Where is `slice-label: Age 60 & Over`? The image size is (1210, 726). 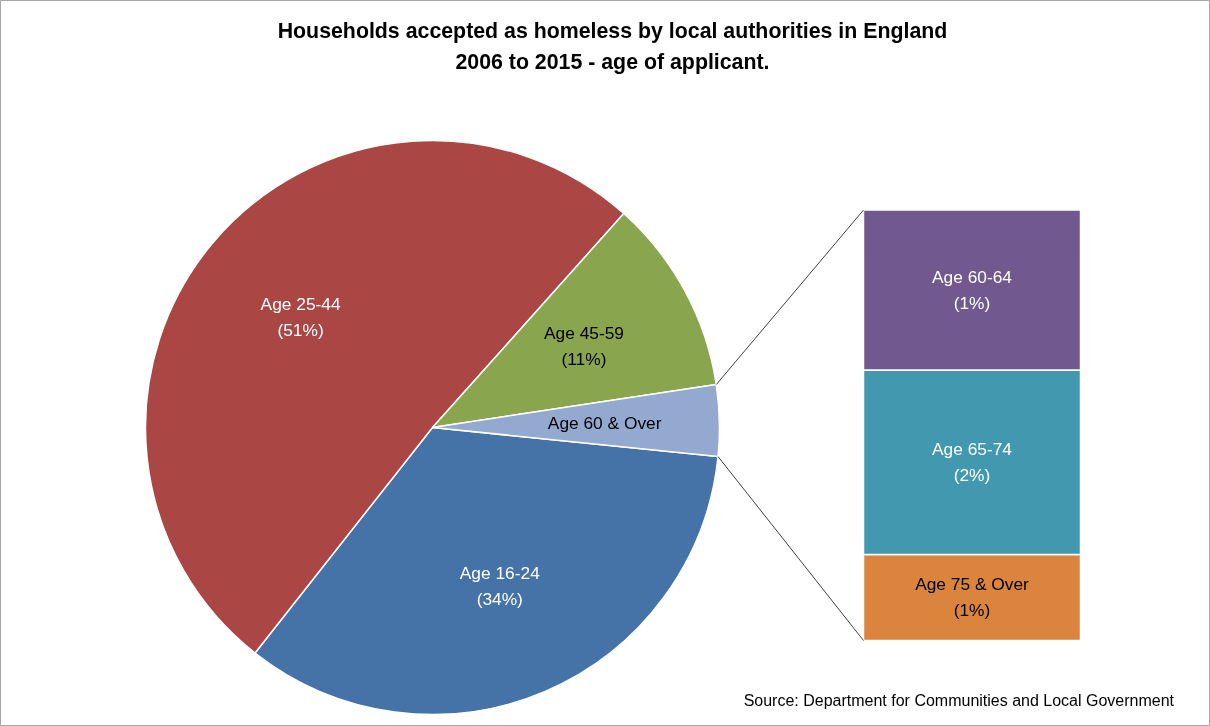 slice-label: Age 60 & Over is located at coordinates (604, 423).